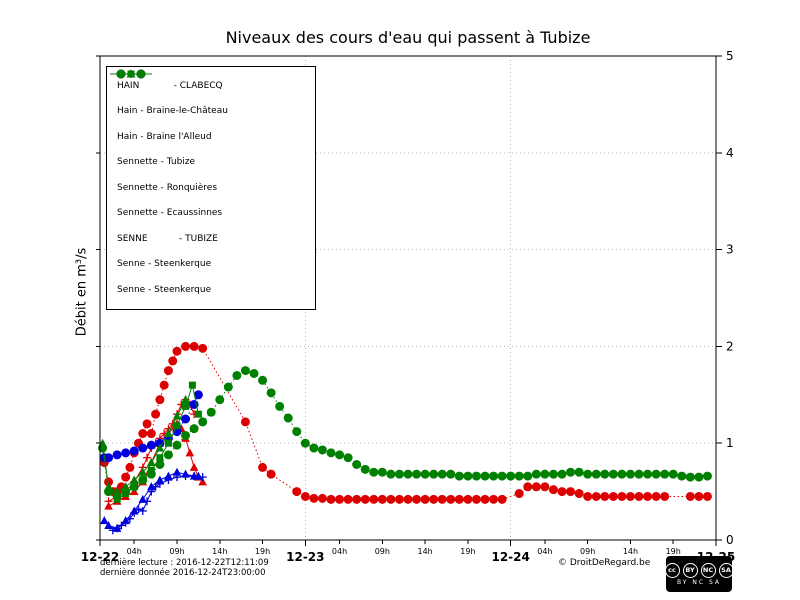  Describe the element at coordinates (167, 238) in the screenshot. I see `legend-label: SENNE - TUBIZE` at that location.